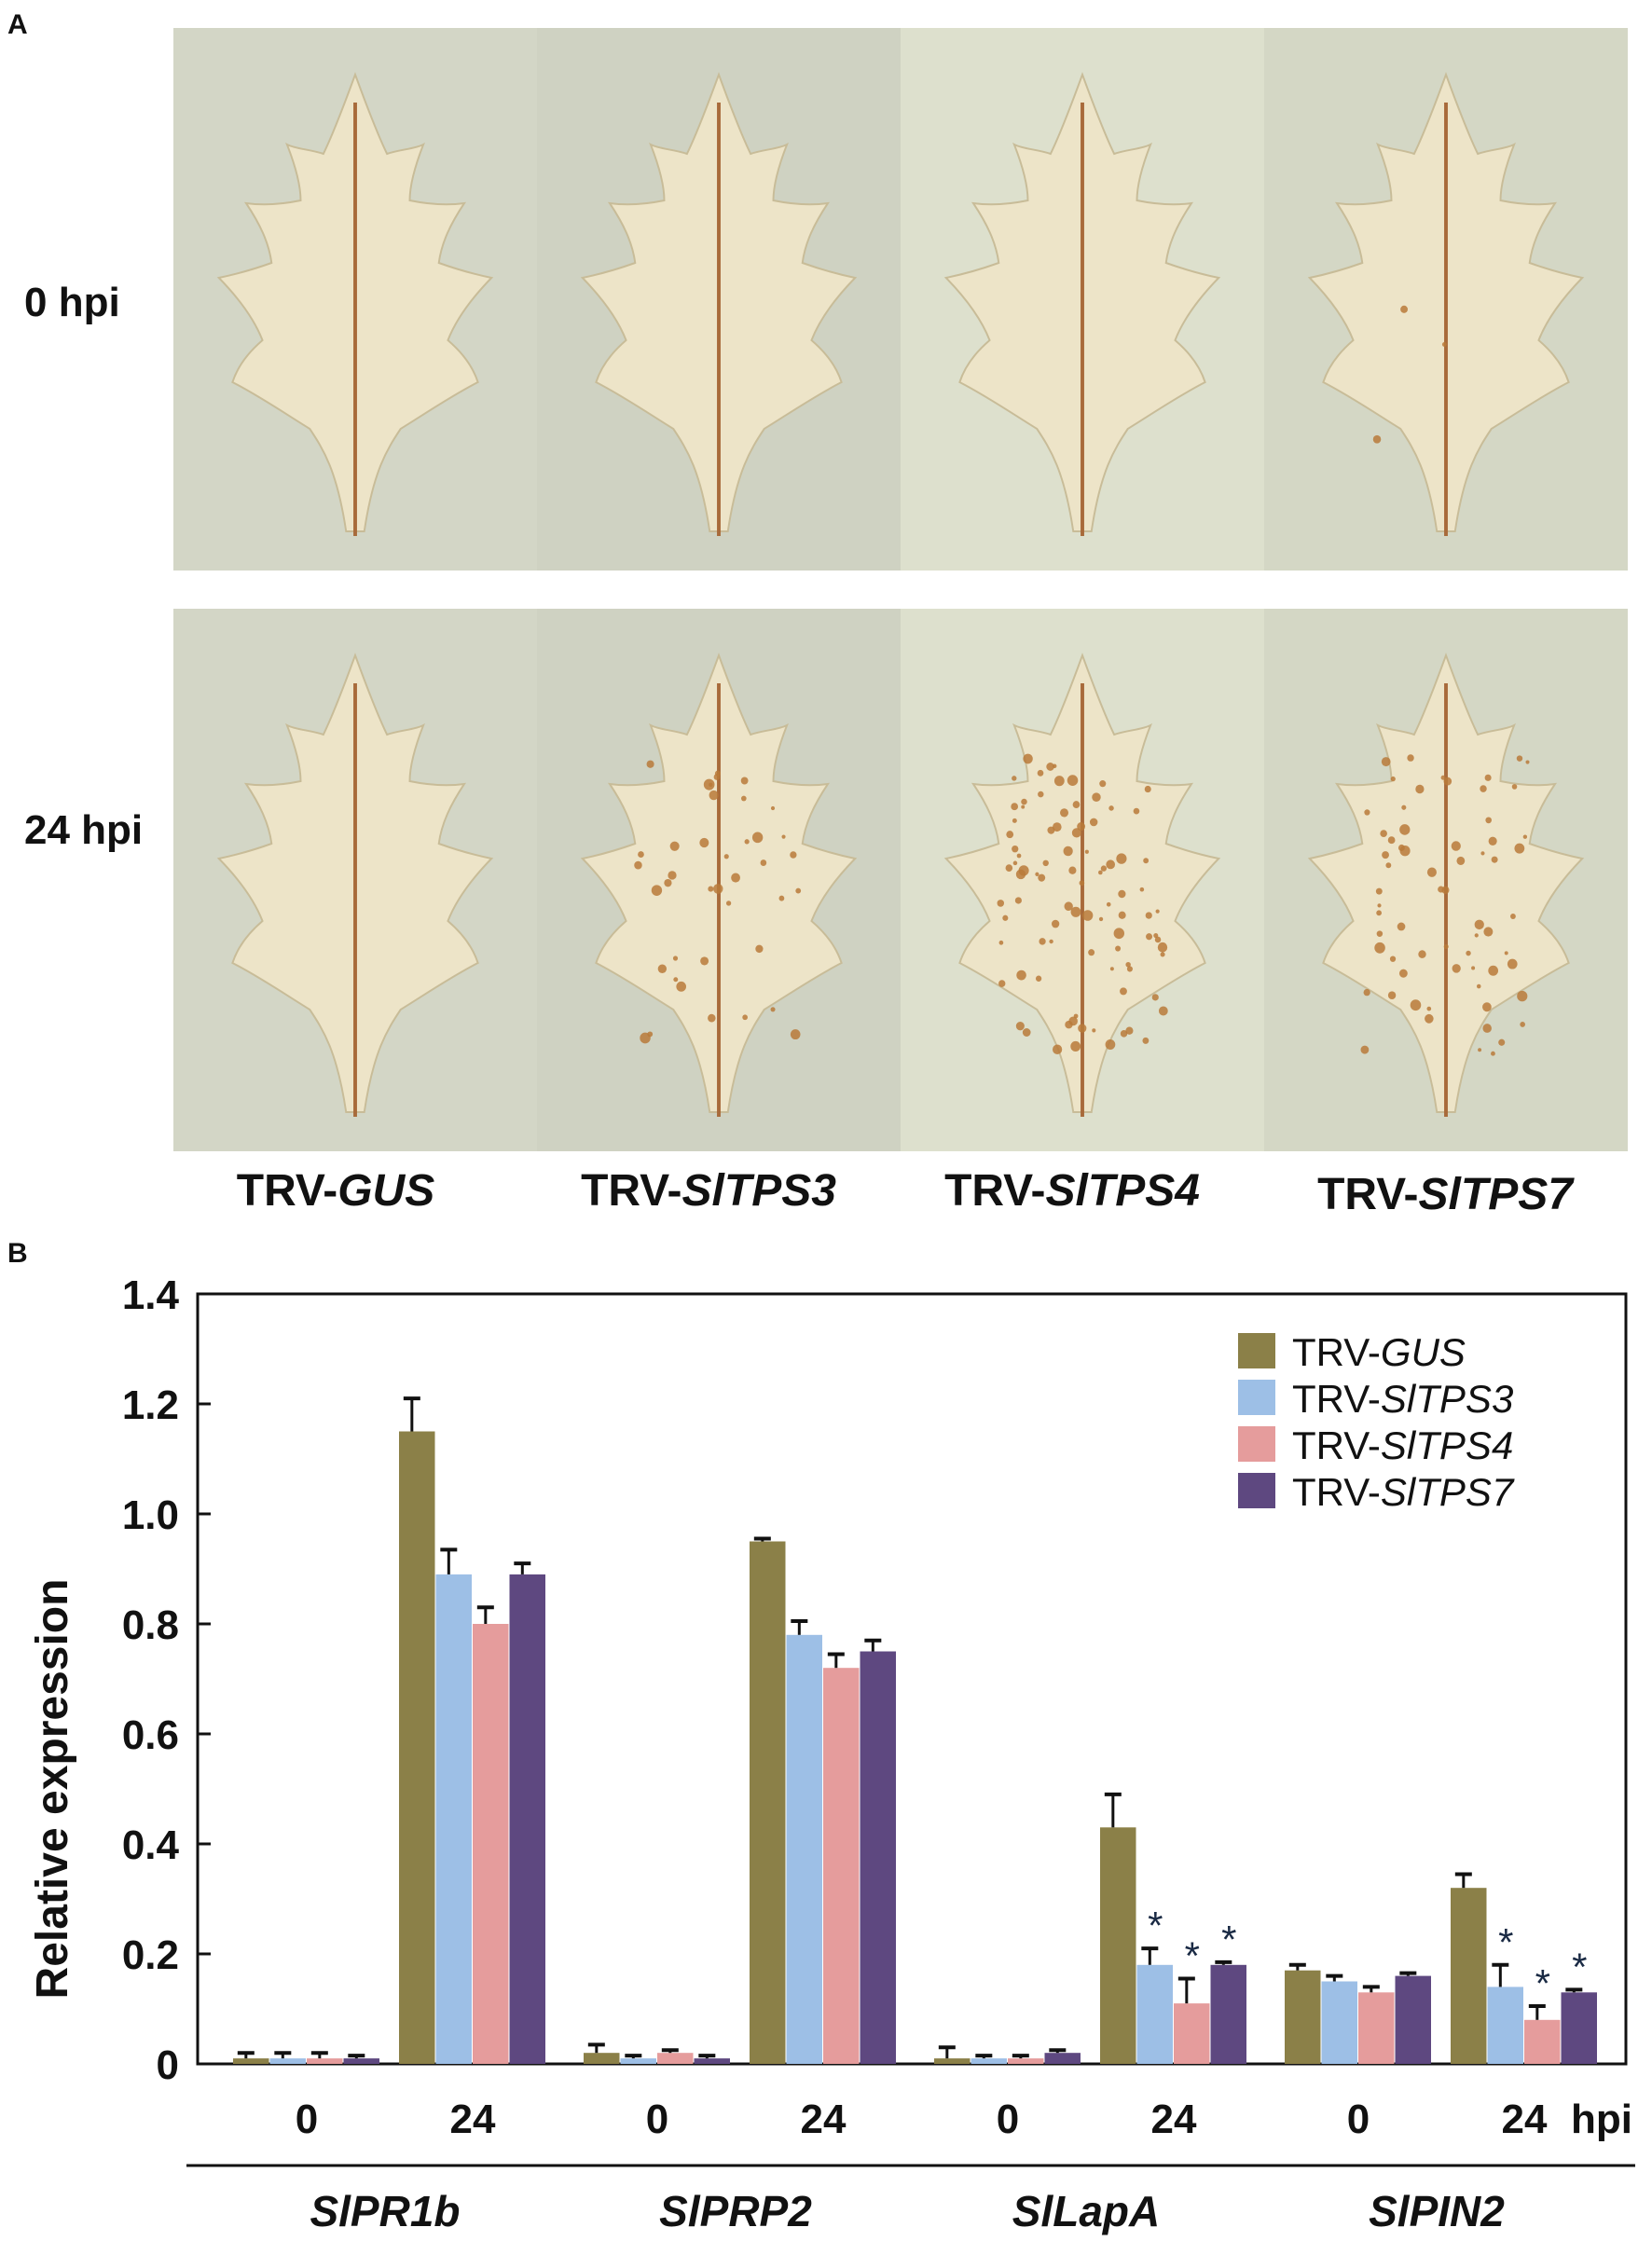 Image resolution: width=1652 pixels, height=2255 pixels. Describe the element at coordinates (1086, 2211) in the screenshot. I see `gene-label: SlLapA` at that location.